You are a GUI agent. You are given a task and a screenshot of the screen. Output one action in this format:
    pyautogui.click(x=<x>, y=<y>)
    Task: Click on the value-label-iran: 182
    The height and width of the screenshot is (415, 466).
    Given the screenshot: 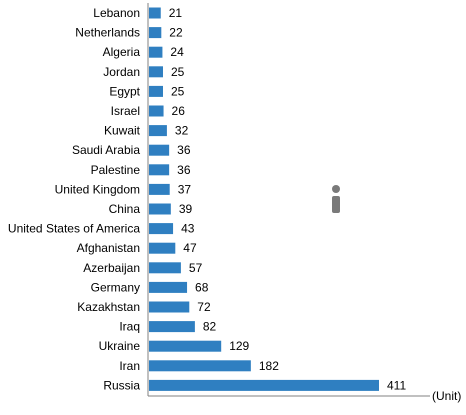 What is the action you would take?
    pyautogui.click(x=269, y=366)
    